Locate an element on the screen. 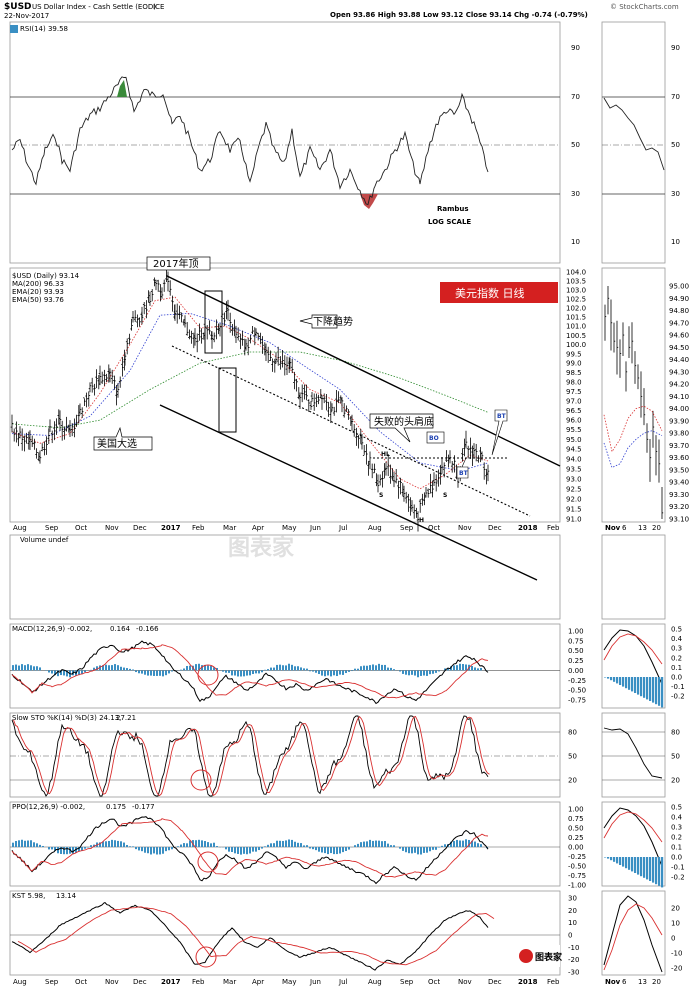 The width and height of the screenshot is (700, 989). ema20-legend: EMA(20) 93.93 is located at coordinates (38, 292).